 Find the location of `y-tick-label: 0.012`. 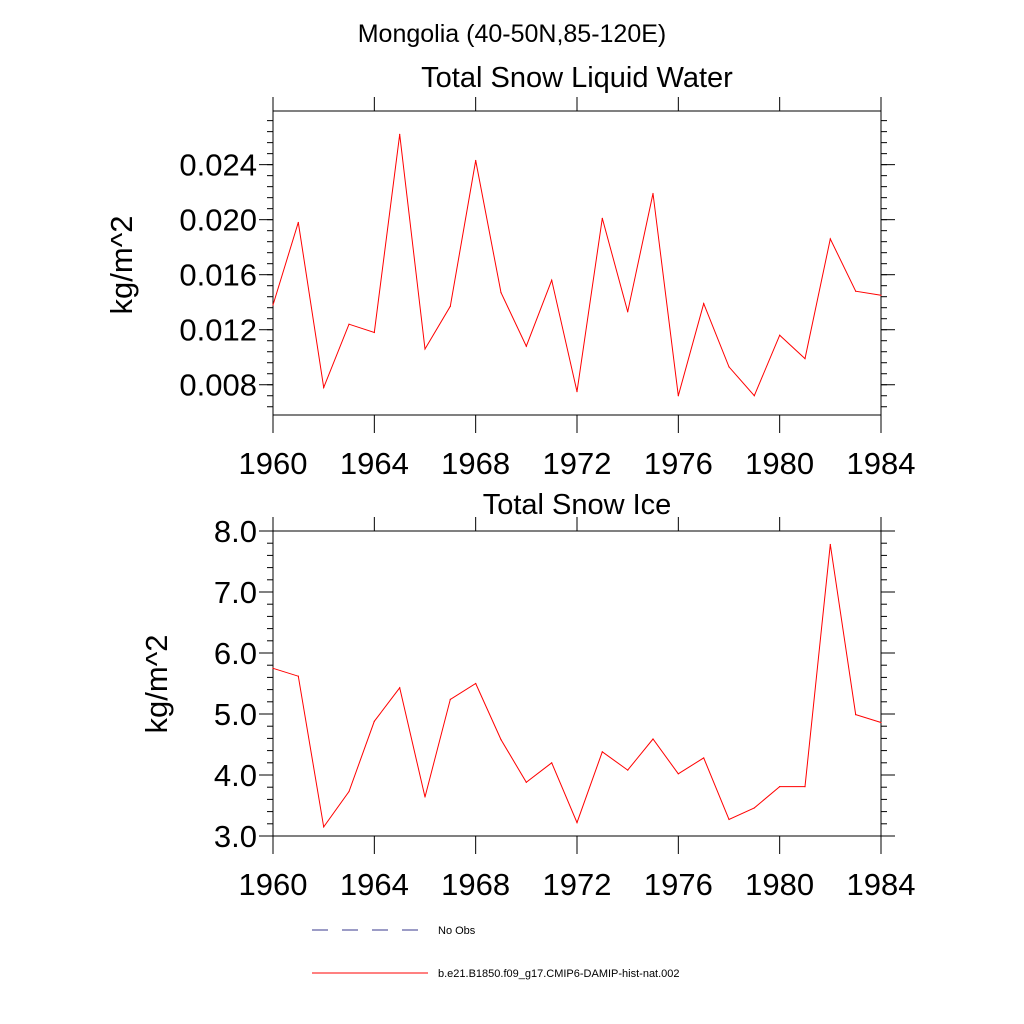

y-tick-label: 0.012 is located at coordinates (218, 330).